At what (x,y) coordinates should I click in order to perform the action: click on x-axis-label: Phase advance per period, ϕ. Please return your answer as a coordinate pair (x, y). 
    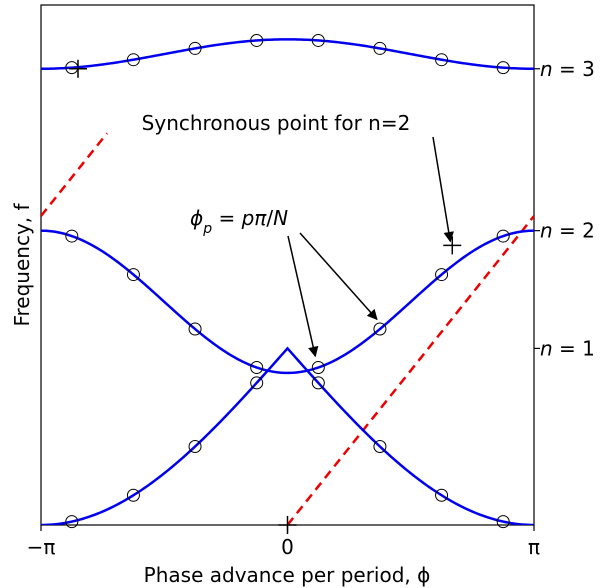
    Looking at the image, I should click on (287, 575).